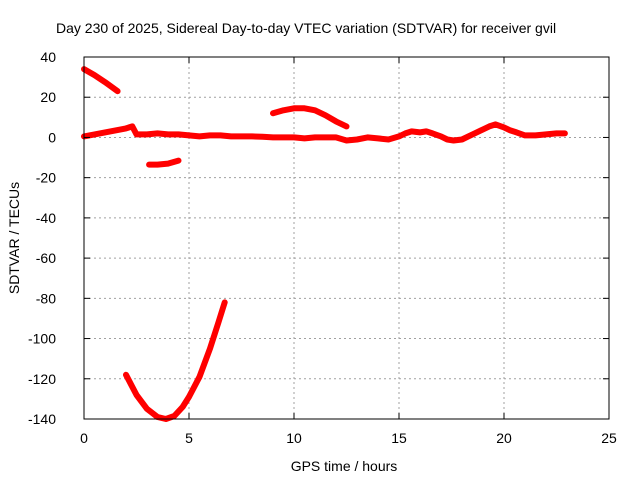 The height and width of the screenshot is (480, 640). What do you see at coordinates (189, 438) in the screenshot?
I see `x-tick-label: 5` at bounding box center [189, 438].